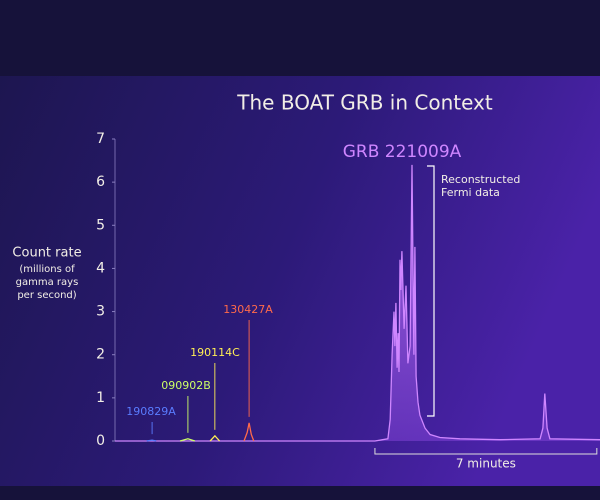  I want to click on y-tick-label: 7, so click(100, 139).